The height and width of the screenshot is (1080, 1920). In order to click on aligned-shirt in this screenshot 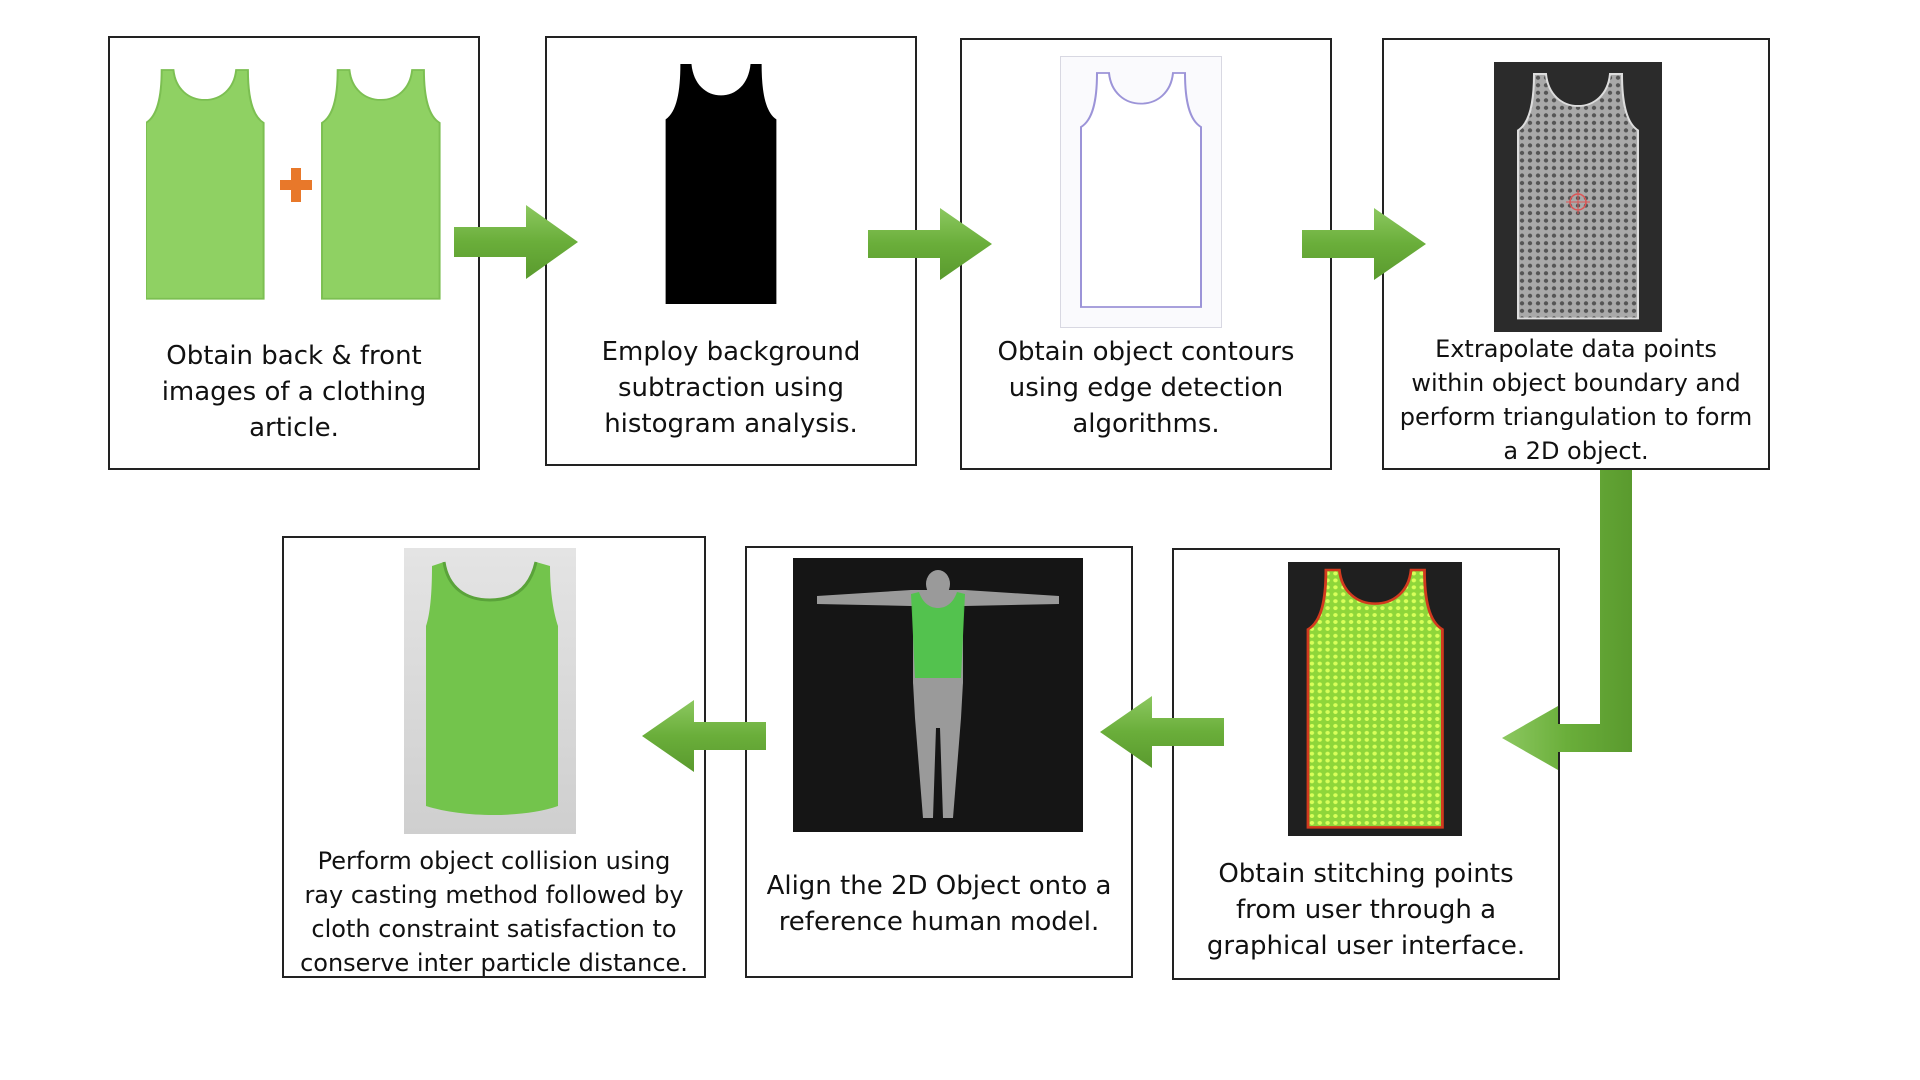, I will do `click(938, 635)`.